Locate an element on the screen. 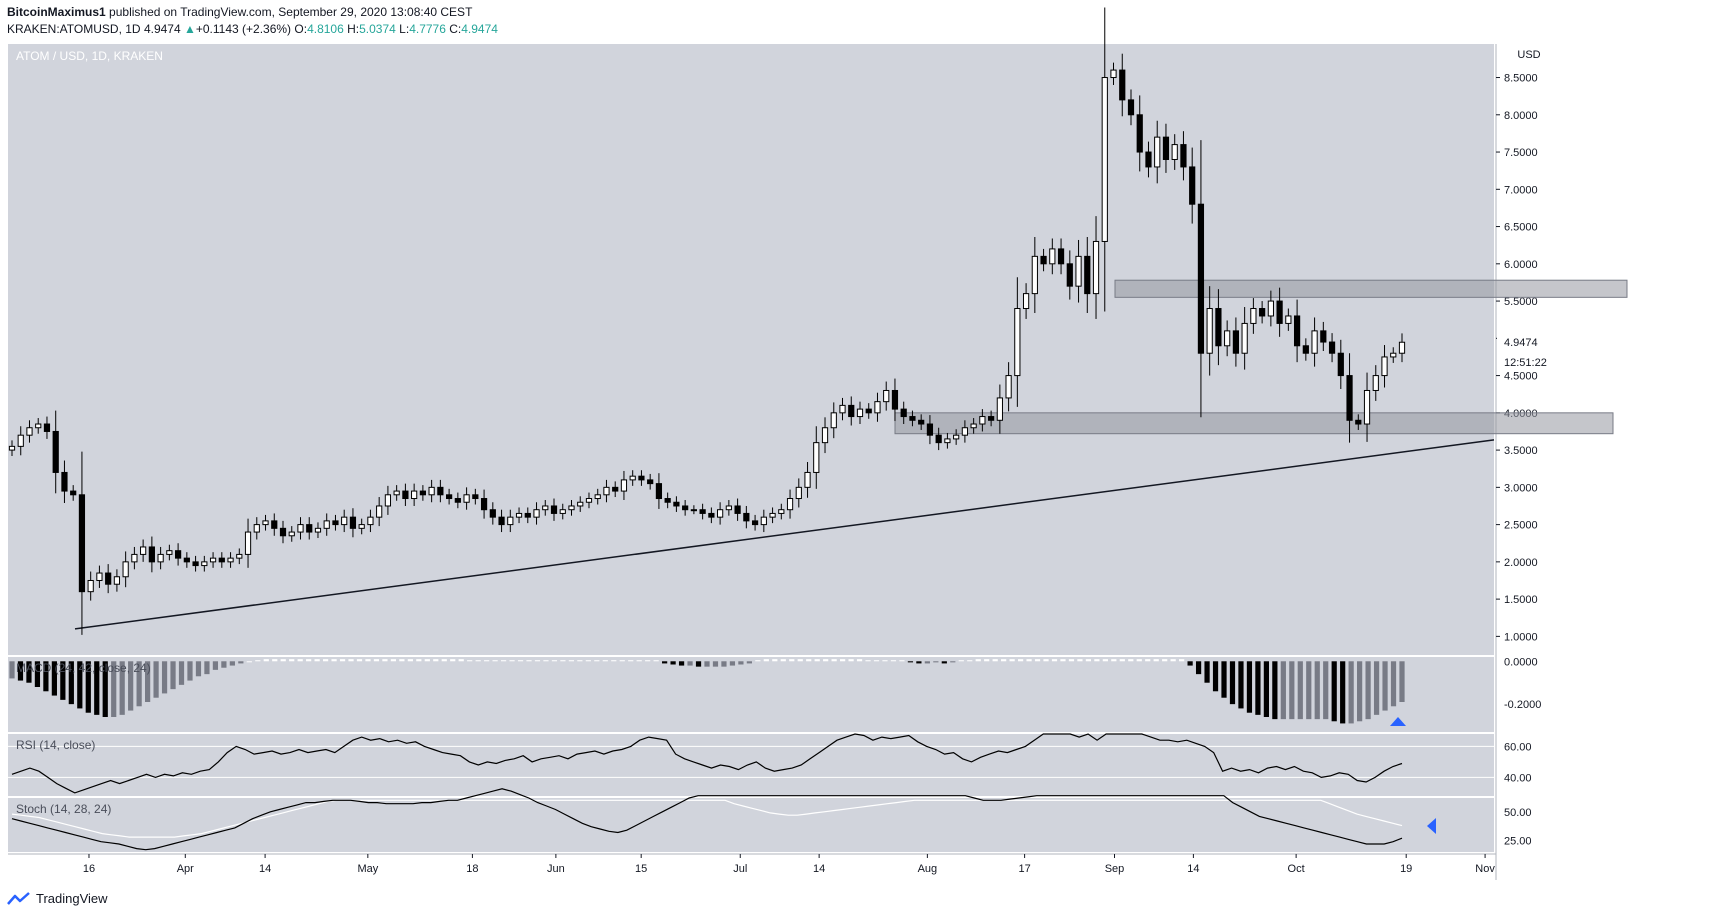 Image resolution: width=1724 pixels, height=918 pixels. support-zone is located at coordinates (1254, 423).